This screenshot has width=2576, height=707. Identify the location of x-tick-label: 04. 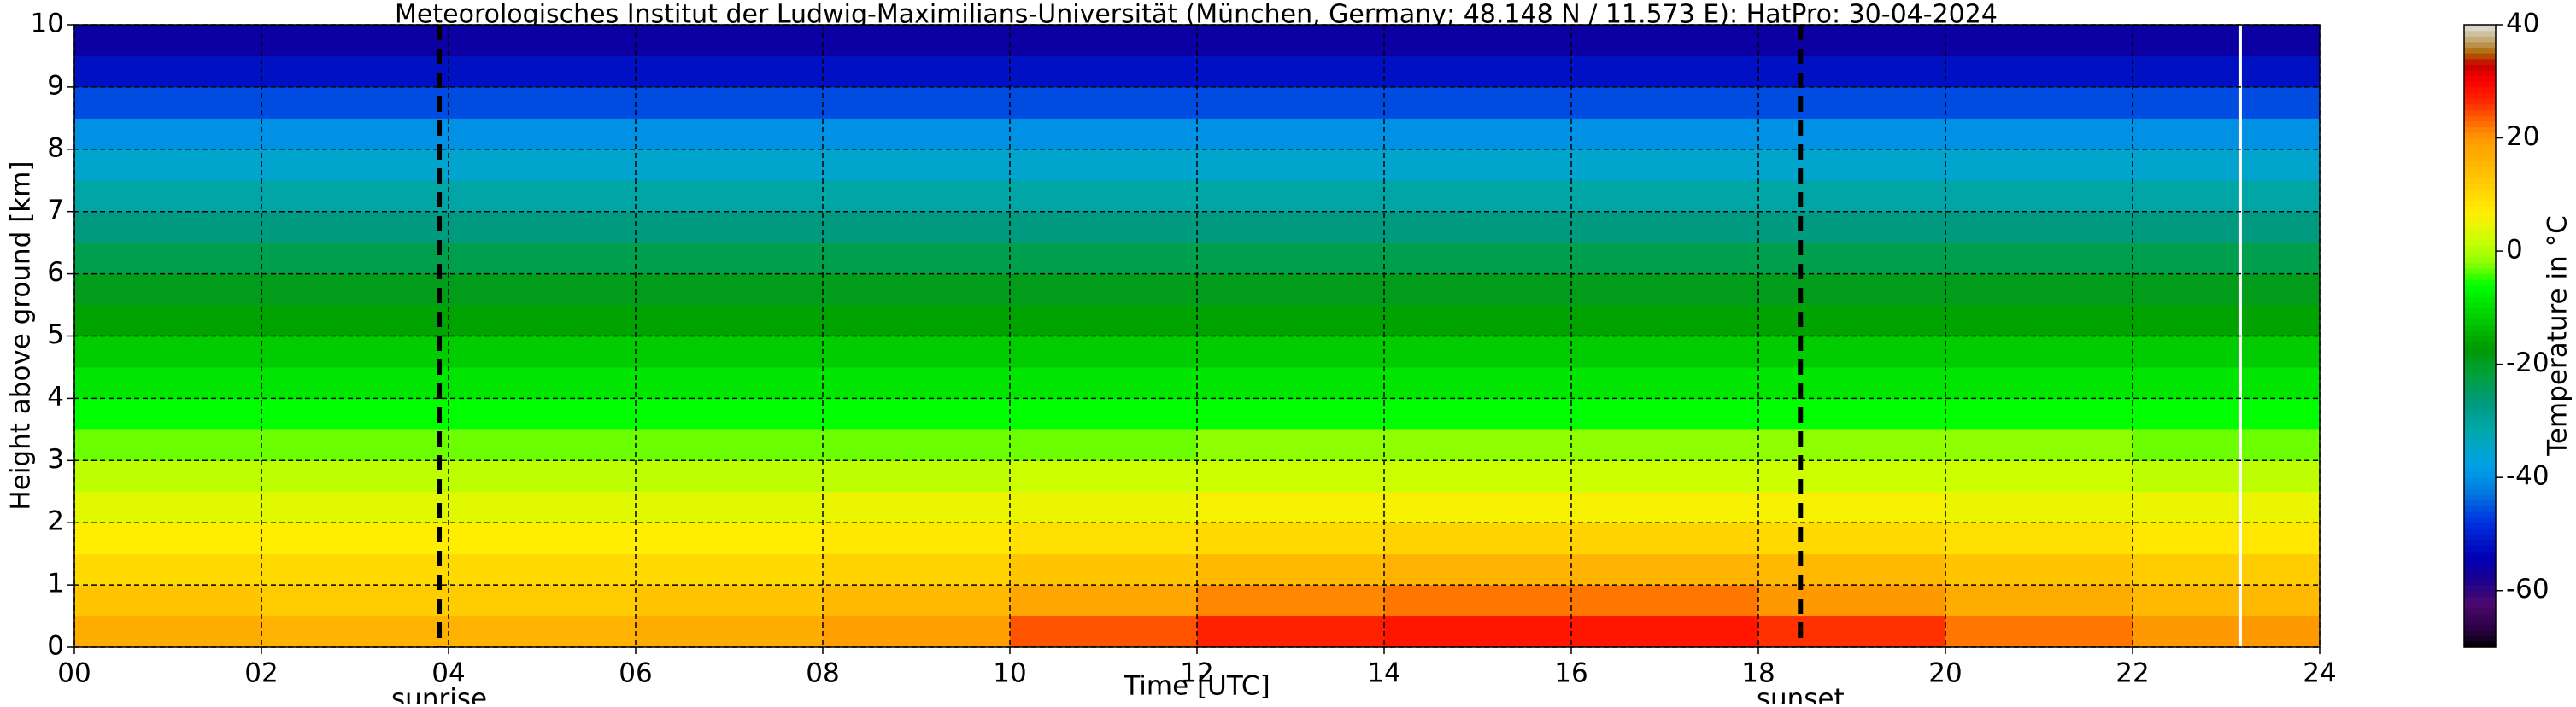
(448, 672).